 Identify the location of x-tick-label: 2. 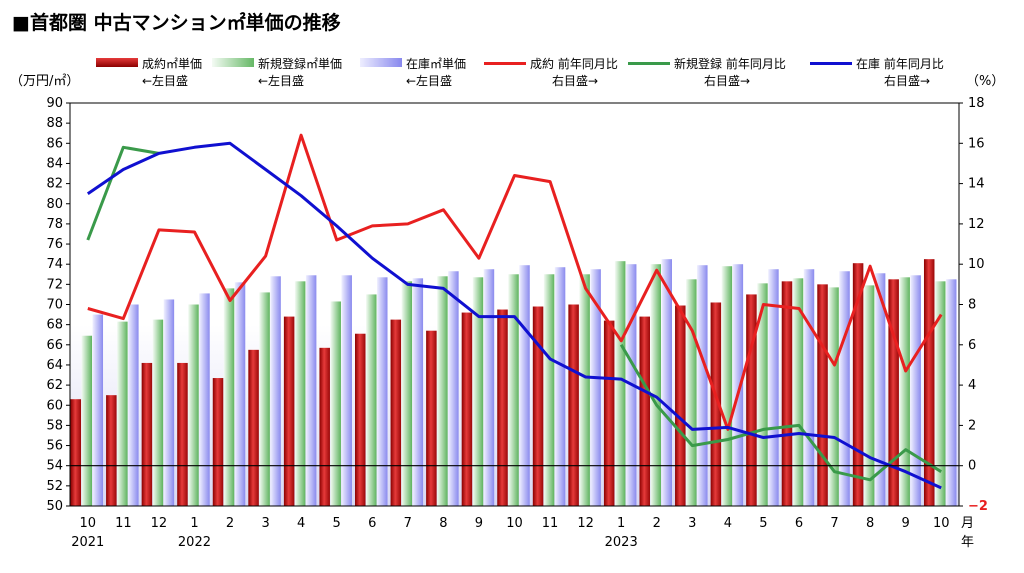
(230, 523).